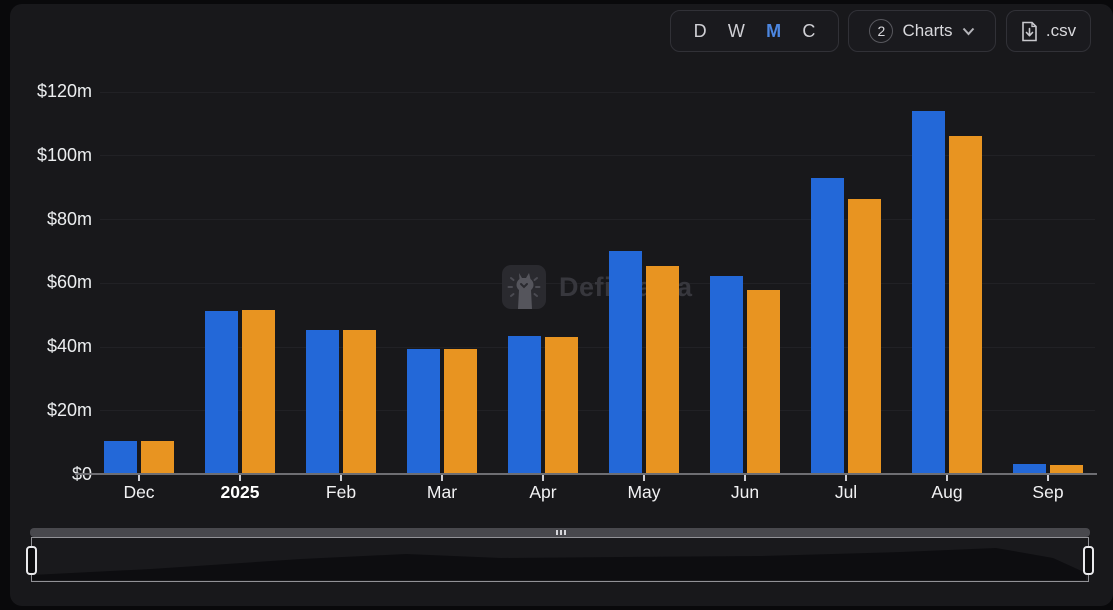  What do you see at coordinates (968, 31) in the screenshot?
I see `chevron-down-icon` at bounding box center [968, 31].